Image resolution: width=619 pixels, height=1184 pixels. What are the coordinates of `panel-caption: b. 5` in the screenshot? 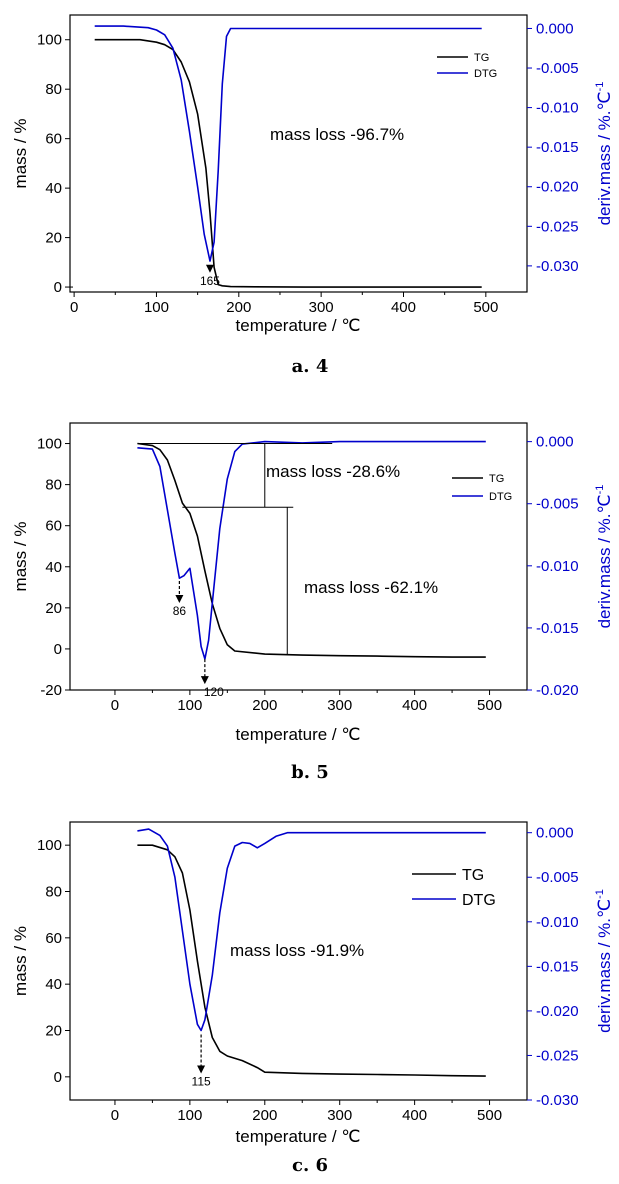 It's located at (310, 772).